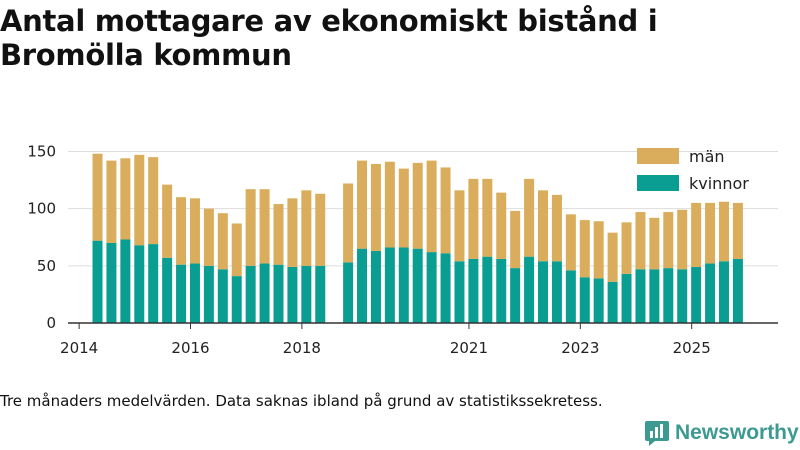 The height and width of the screenshot is (450, 800). I want to click on brand-logo: Newsworthy, so click(721, 433).